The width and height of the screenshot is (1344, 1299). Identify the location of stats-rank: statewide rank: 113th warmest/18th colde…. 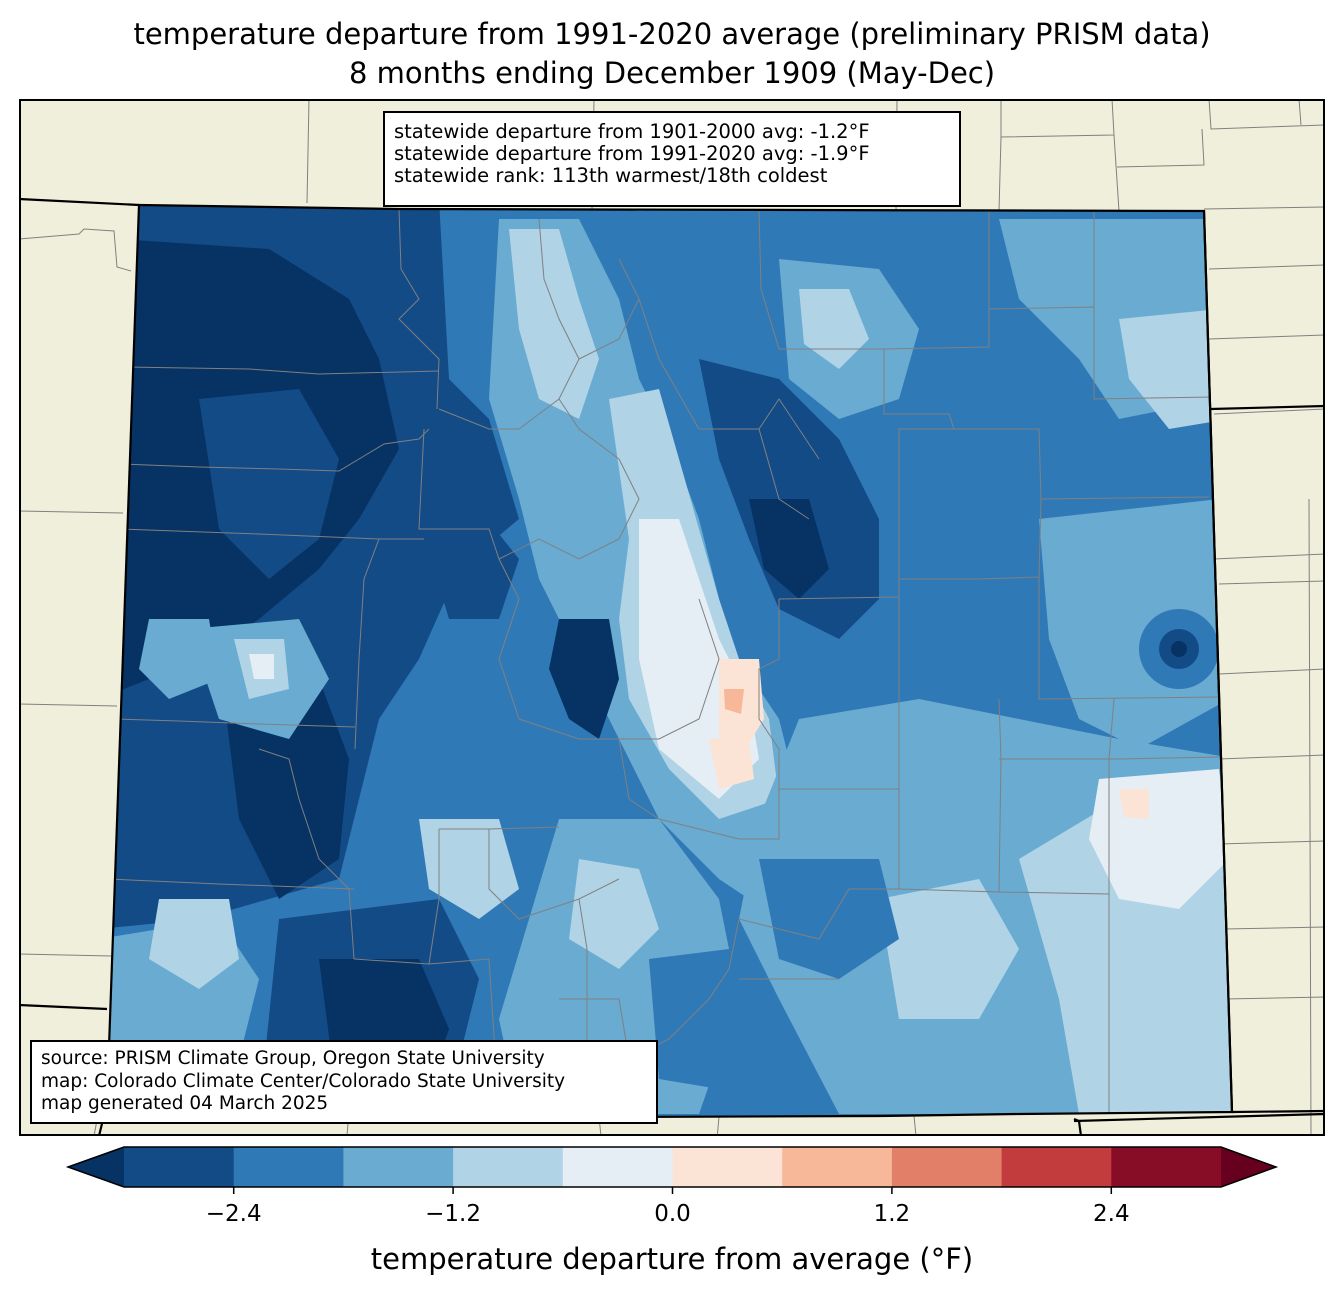
(611, 175).